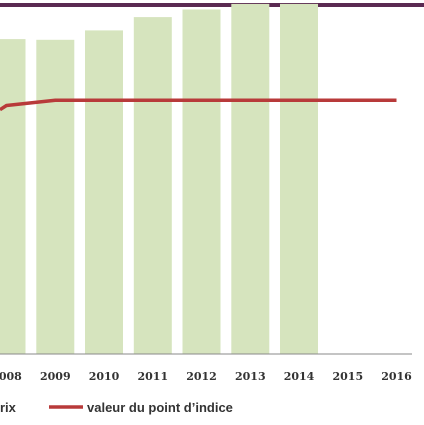  Describe the element at coordinates (8, 407) in the screenshot. I see `legend-label-prix: rix` at that location.